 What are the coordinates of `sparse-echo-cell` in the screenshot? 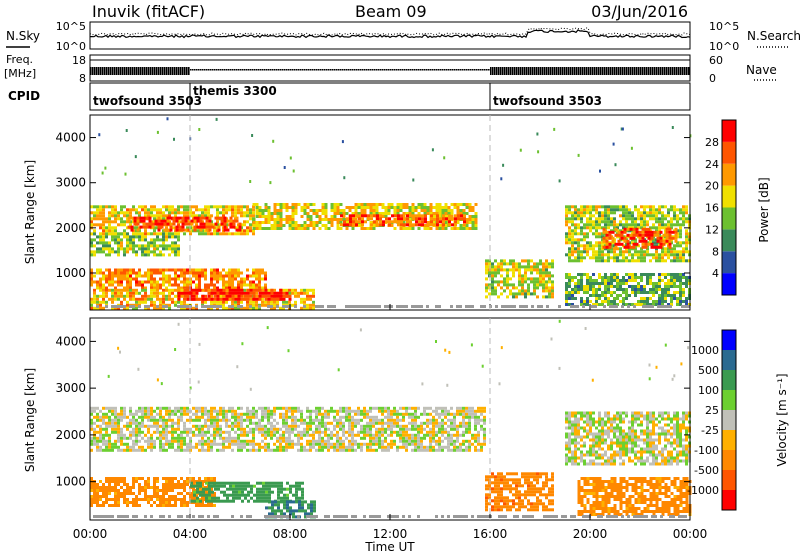 It's located at (293, 171).